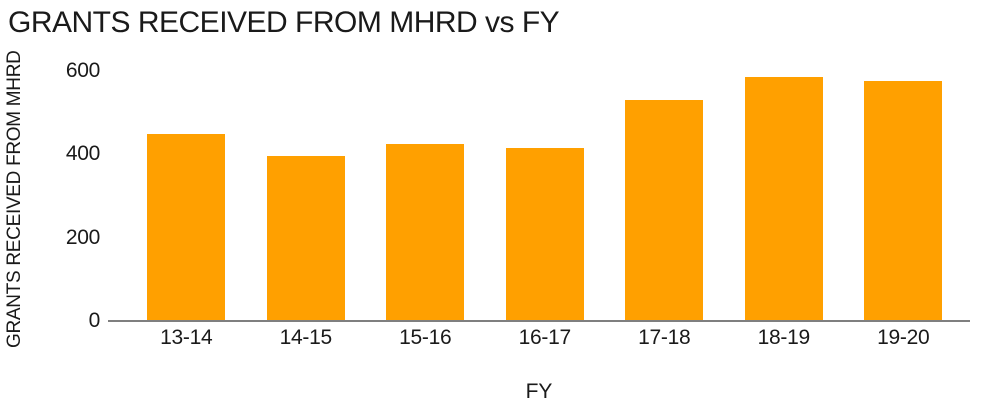 Image resolution: width=983 pixels, height=412 pixels. What do you see at coordinates (284, 22) in the screenshot?
I see `chart-title: GRANTS RECEIVED FROM MHRD vs FY` at bounding box center [284, 22].